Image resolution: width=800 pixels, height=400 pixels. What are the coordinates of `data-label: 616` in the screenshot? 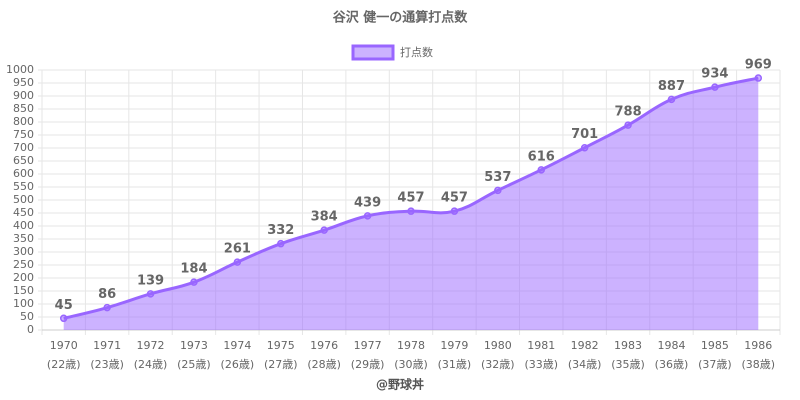 It's located at (541, 156).